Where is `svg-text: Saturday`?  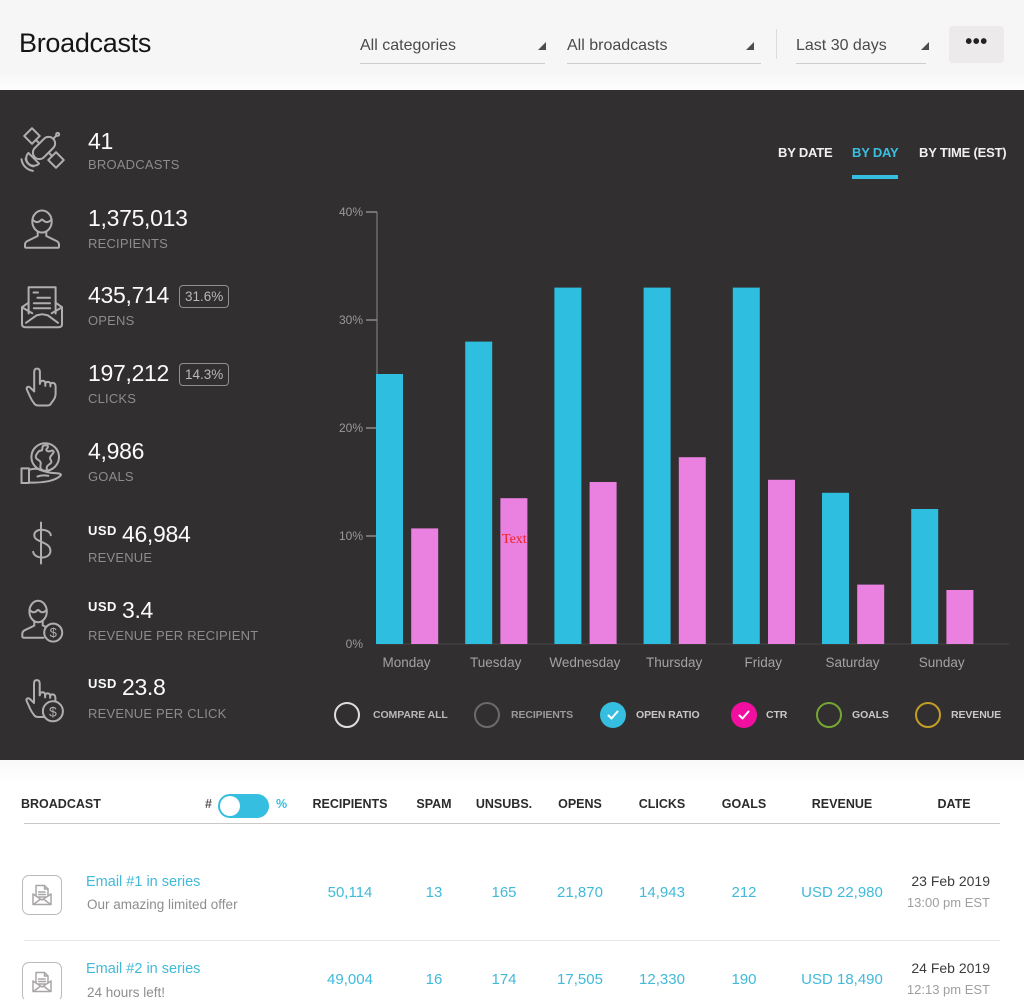 svg-text: Saturday is located at coordinates (852, 662).